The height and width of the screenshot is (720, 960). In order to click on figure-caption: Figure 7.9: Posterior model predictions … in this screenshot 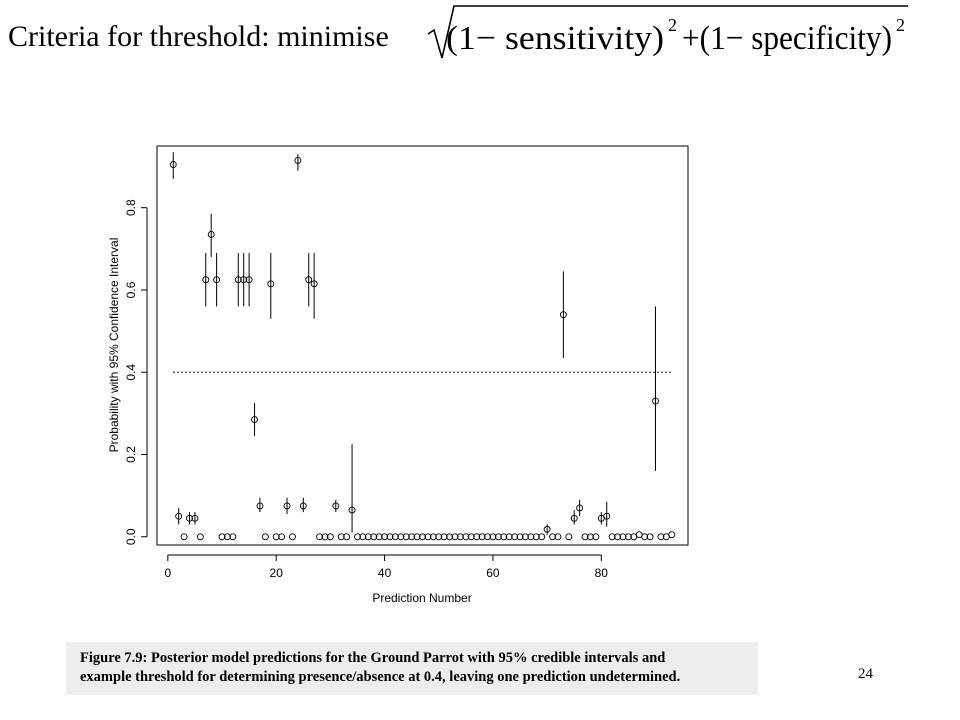, I will do `click(415, 668)`.